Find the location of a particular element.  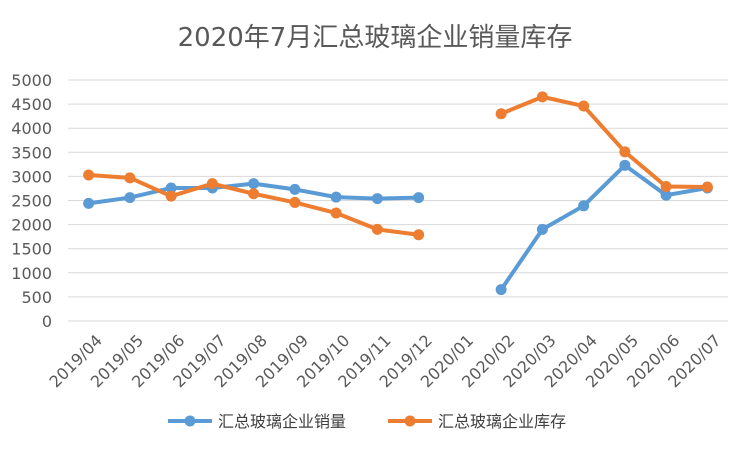

legend-item: 汇总玻璃企业库存 is located at coordinates (477, 421).